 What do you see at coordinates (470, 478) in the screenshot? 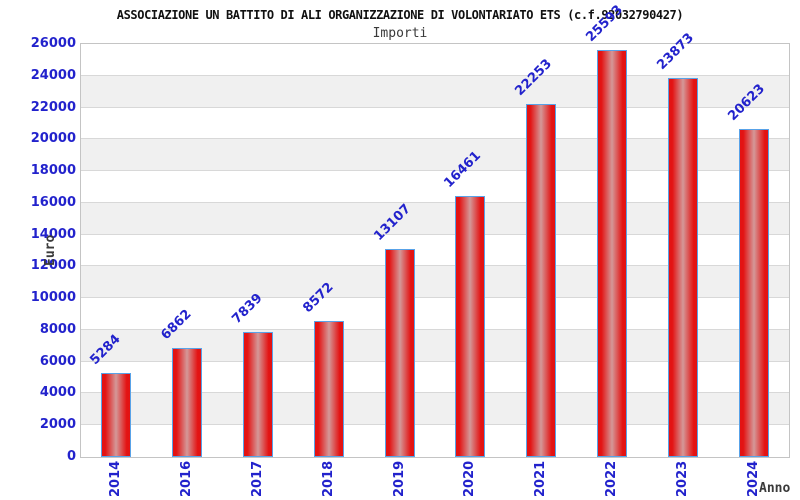
I see `x-tick-label-text: 2020` at bounding box center [470, 478].